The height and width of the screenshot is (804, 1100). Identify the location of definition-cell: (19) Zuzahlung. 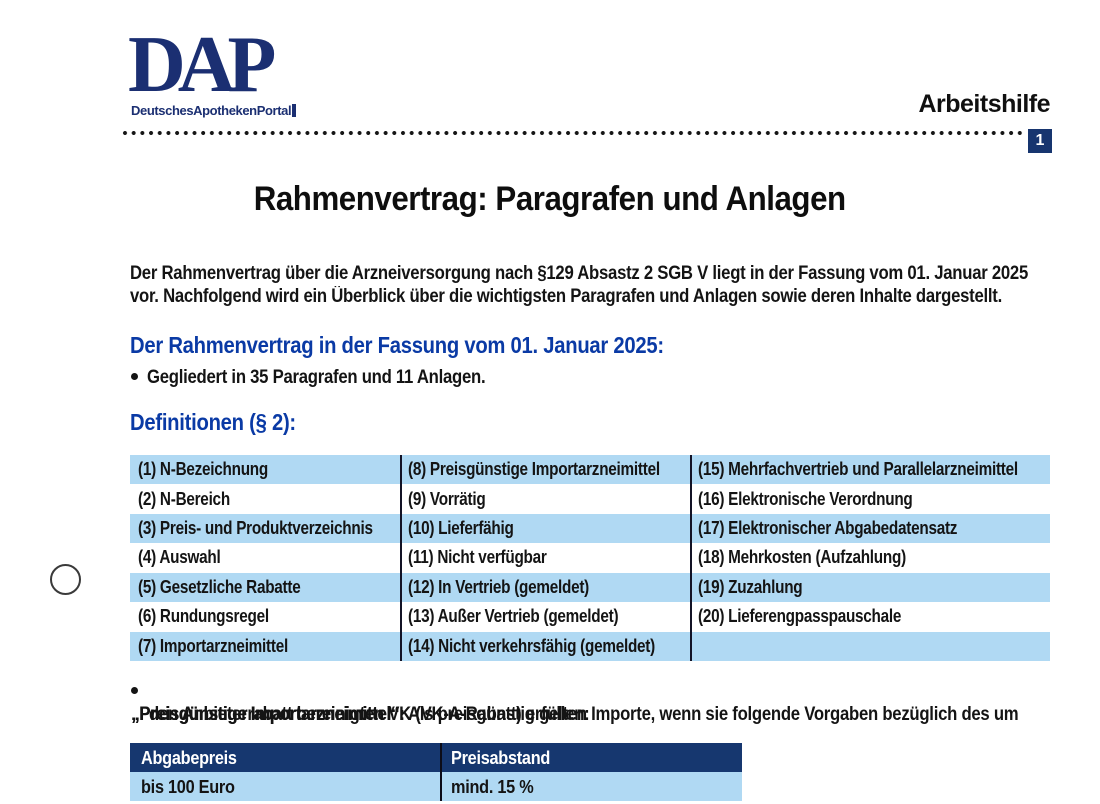
(750, 586).